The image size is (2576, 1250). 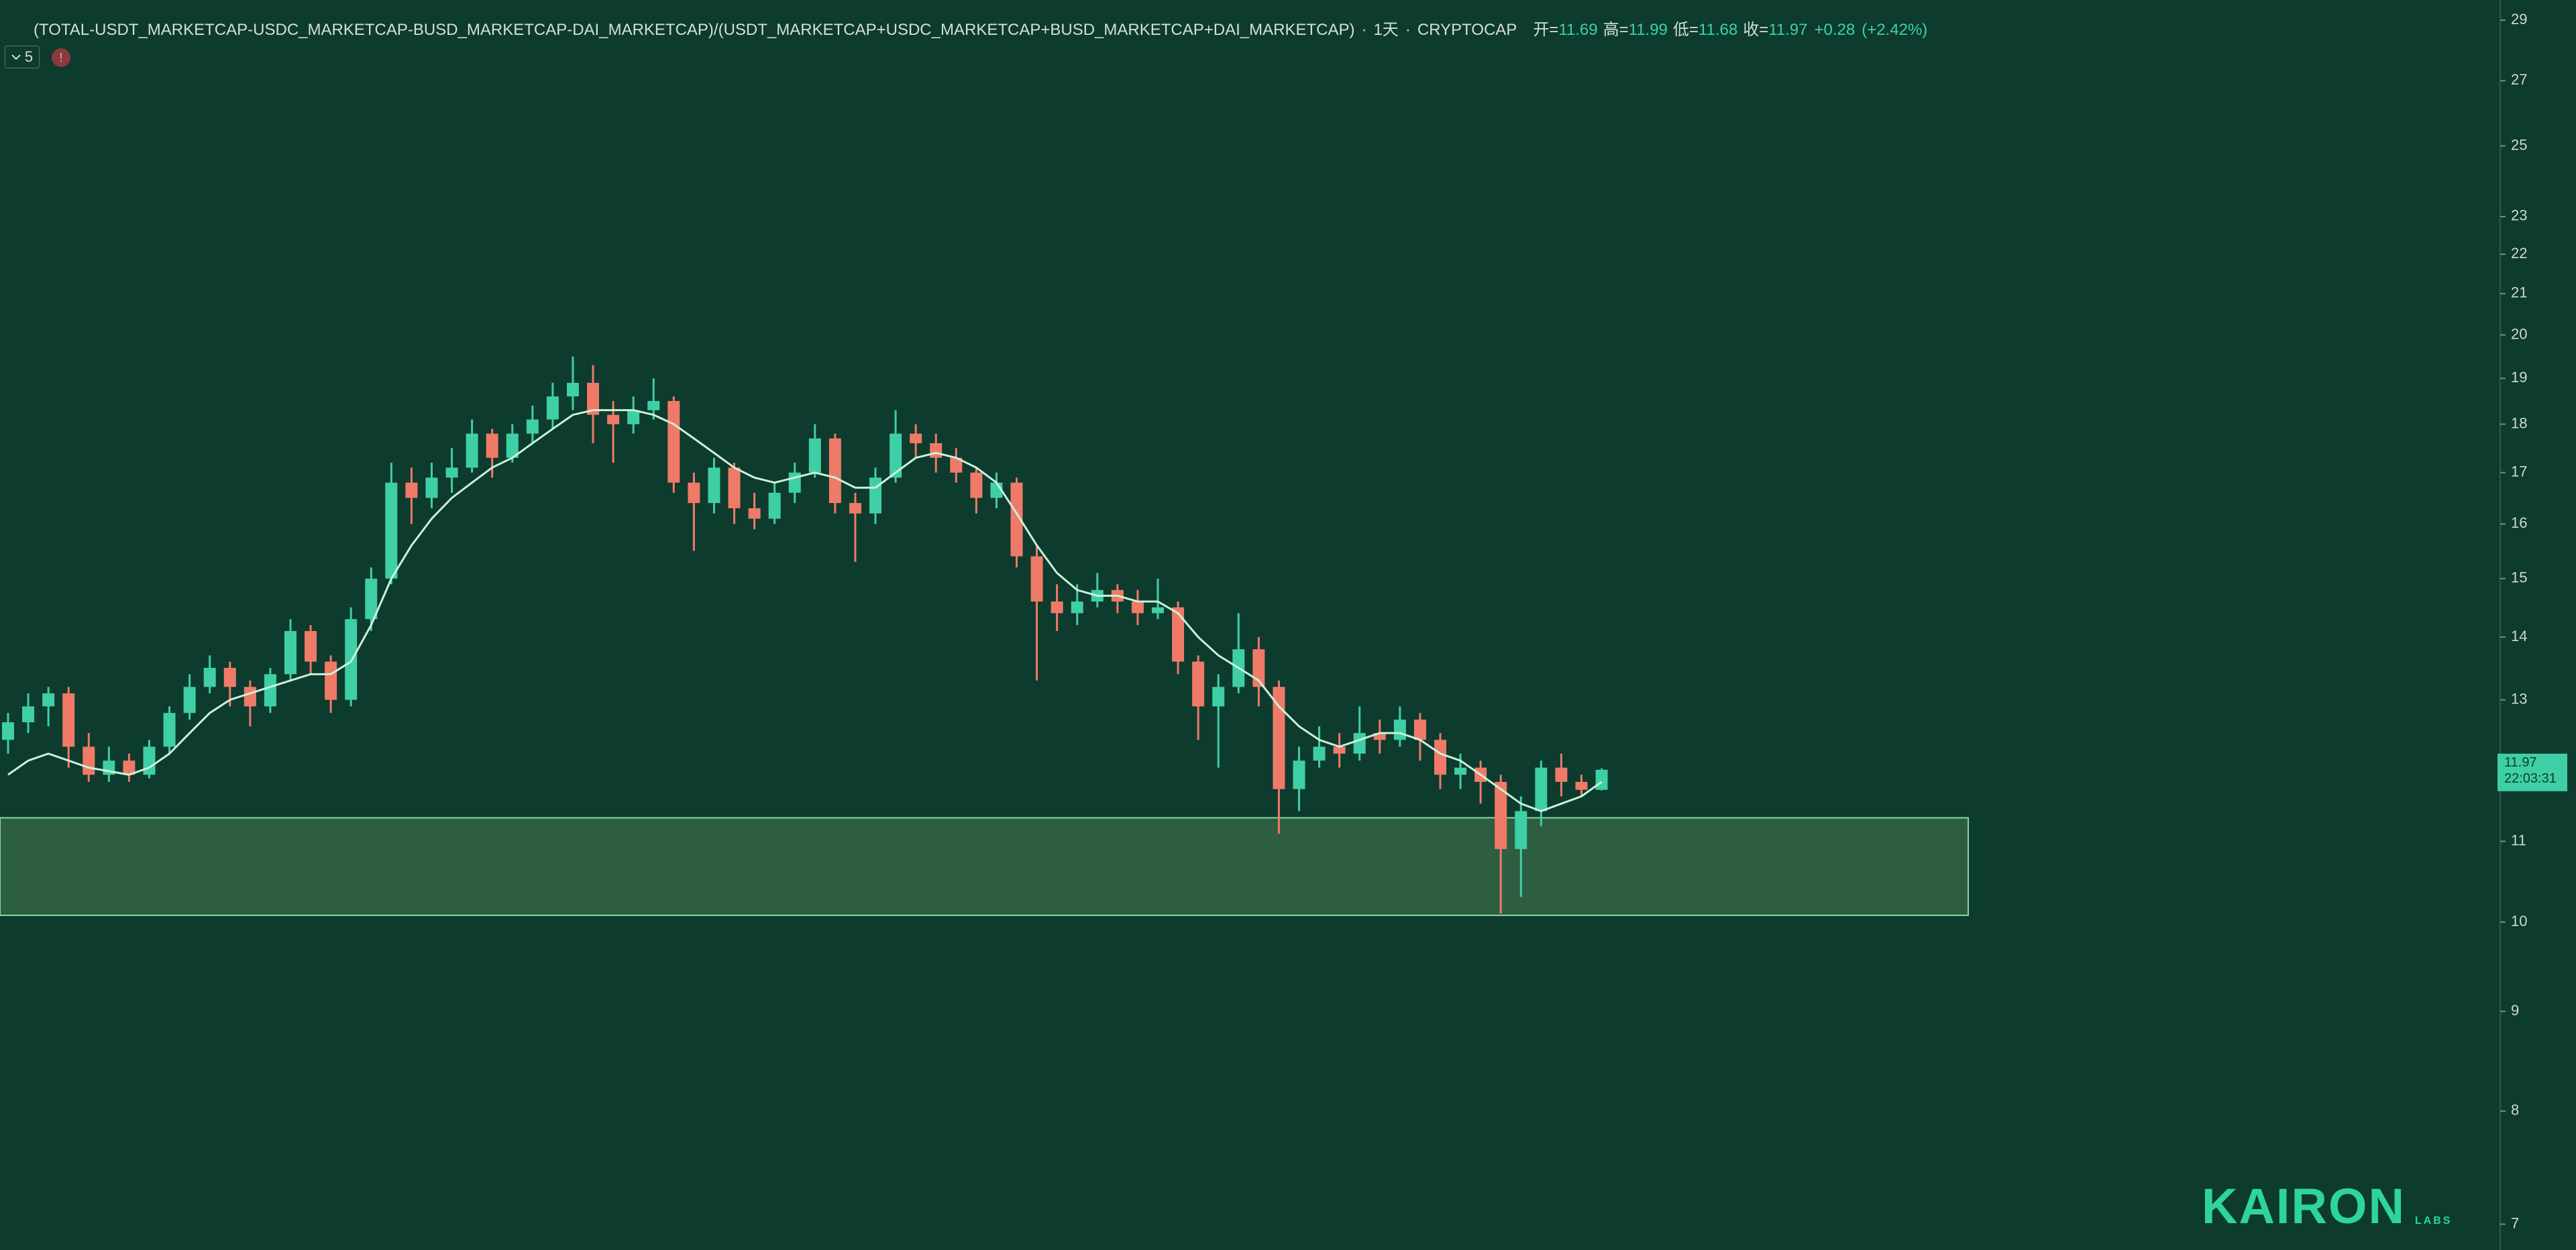 What do you see at coordinates (2518, 840) in the screenshot?
I see `y-tick-label: 11` at bounding box center [2518, 840].